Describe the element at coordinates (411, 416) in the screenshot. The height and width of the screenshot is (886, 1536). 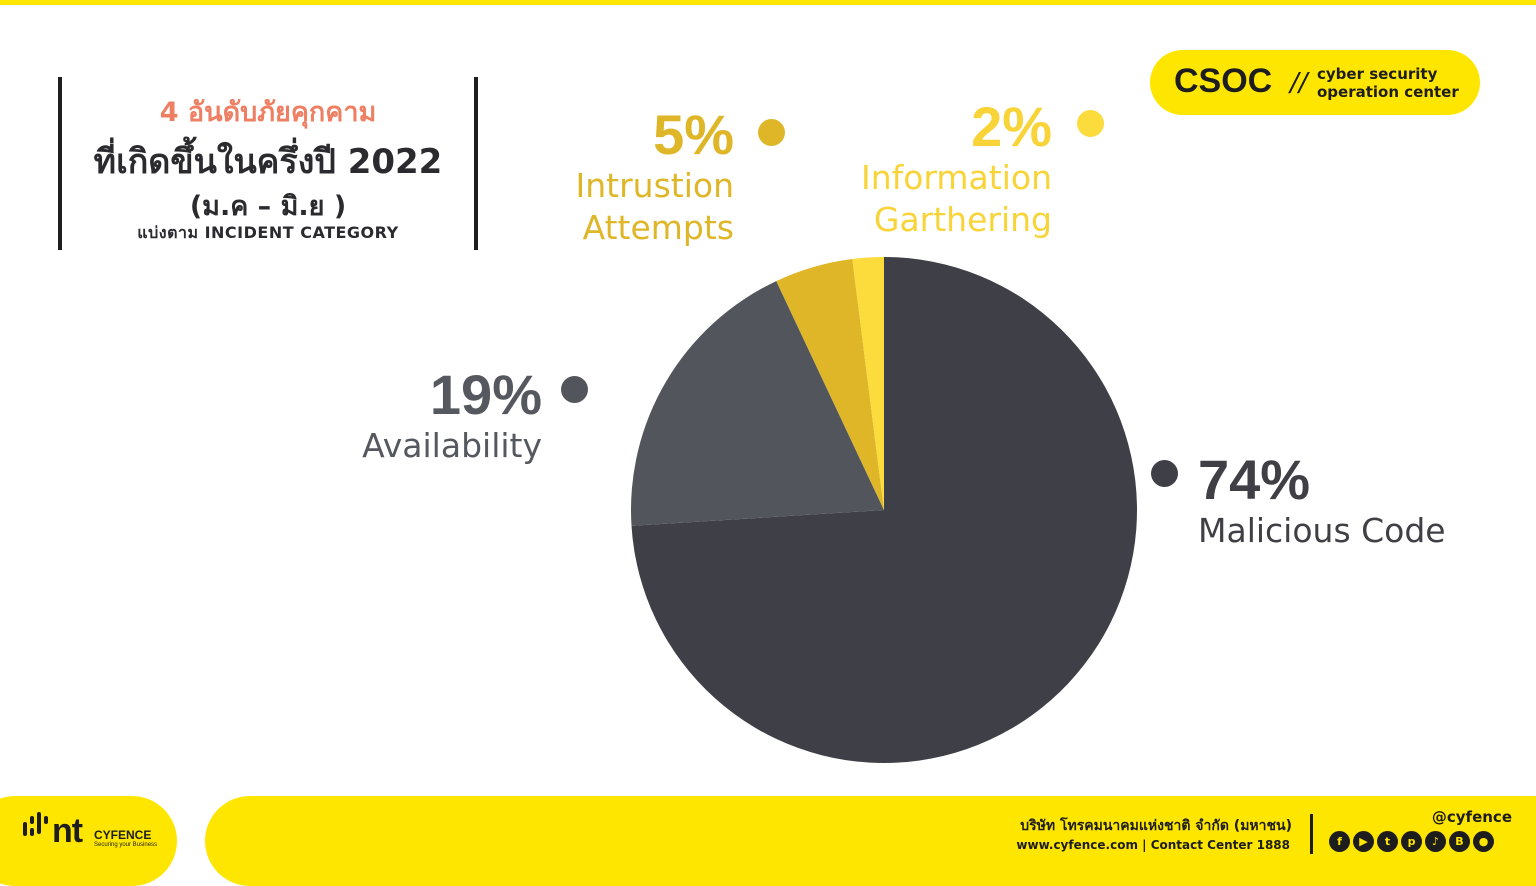
I see `label-availability: 19% Availability` at that location.